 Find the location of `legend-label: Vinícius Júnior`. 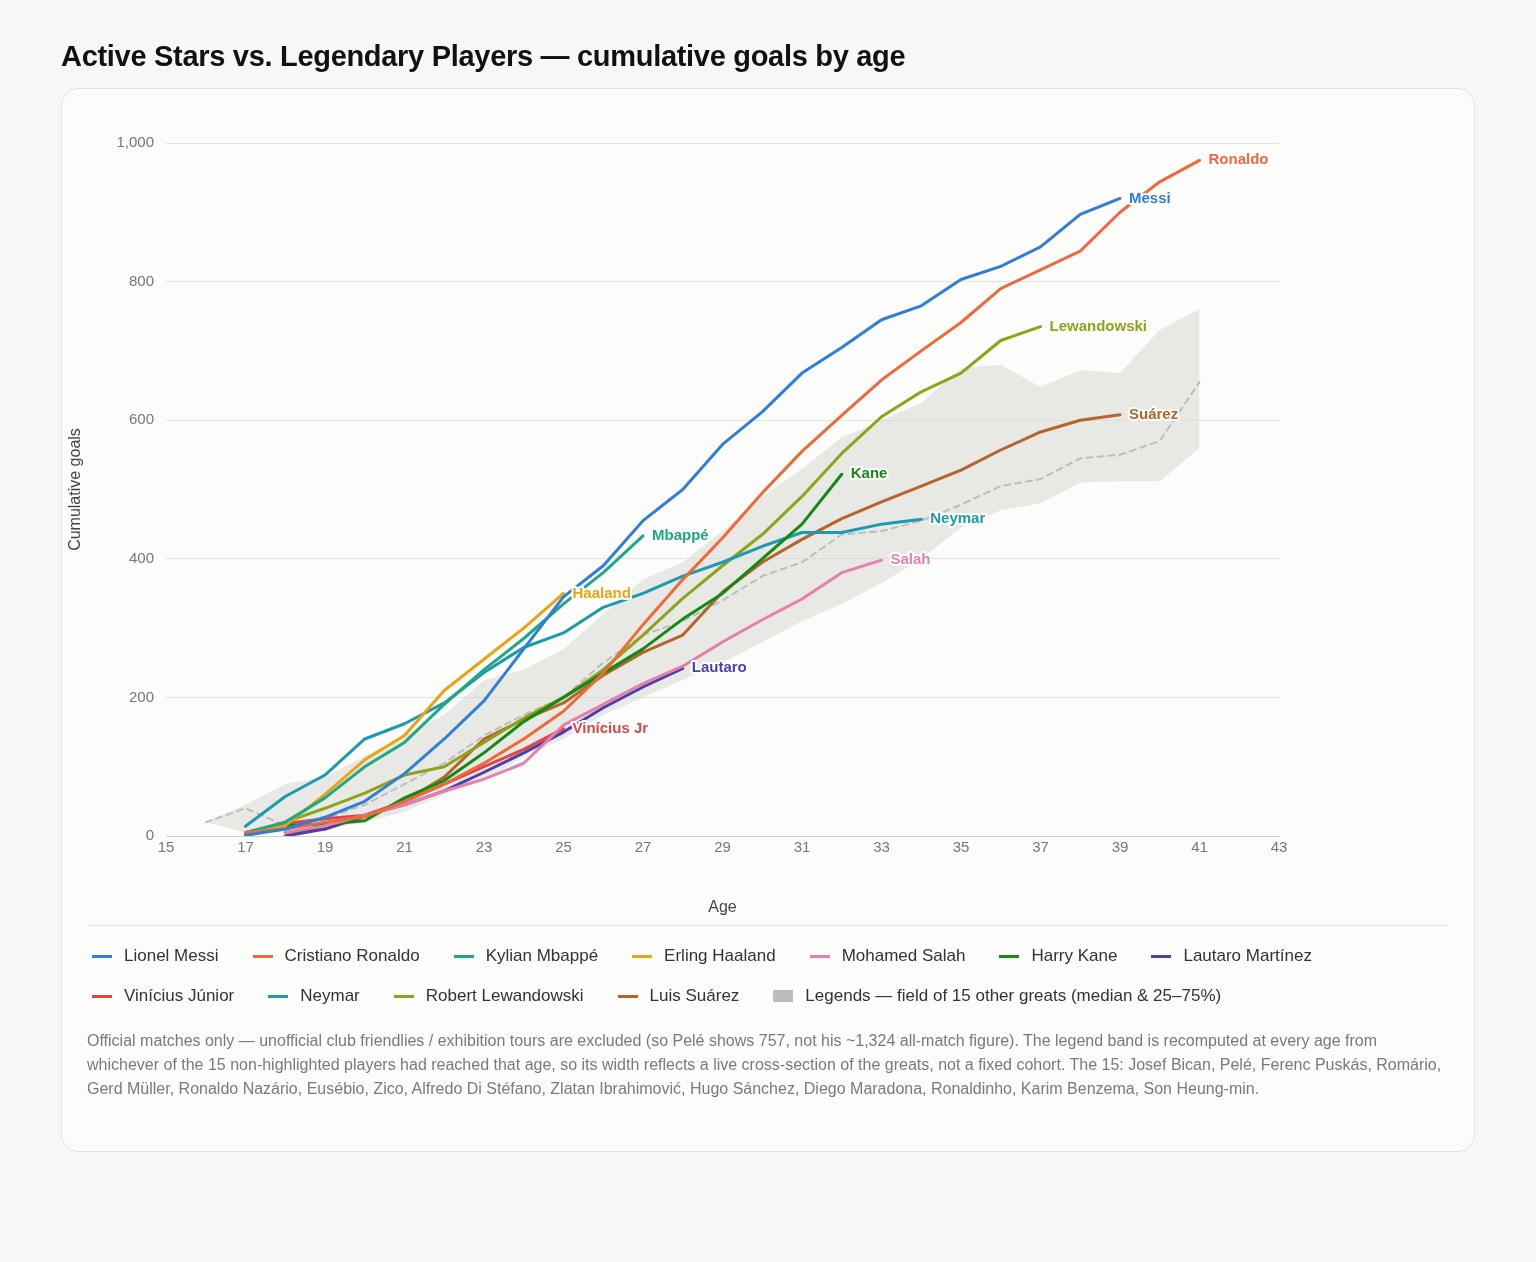

legend-label: Vinícius Júnior is located at coordinates (179, 996).